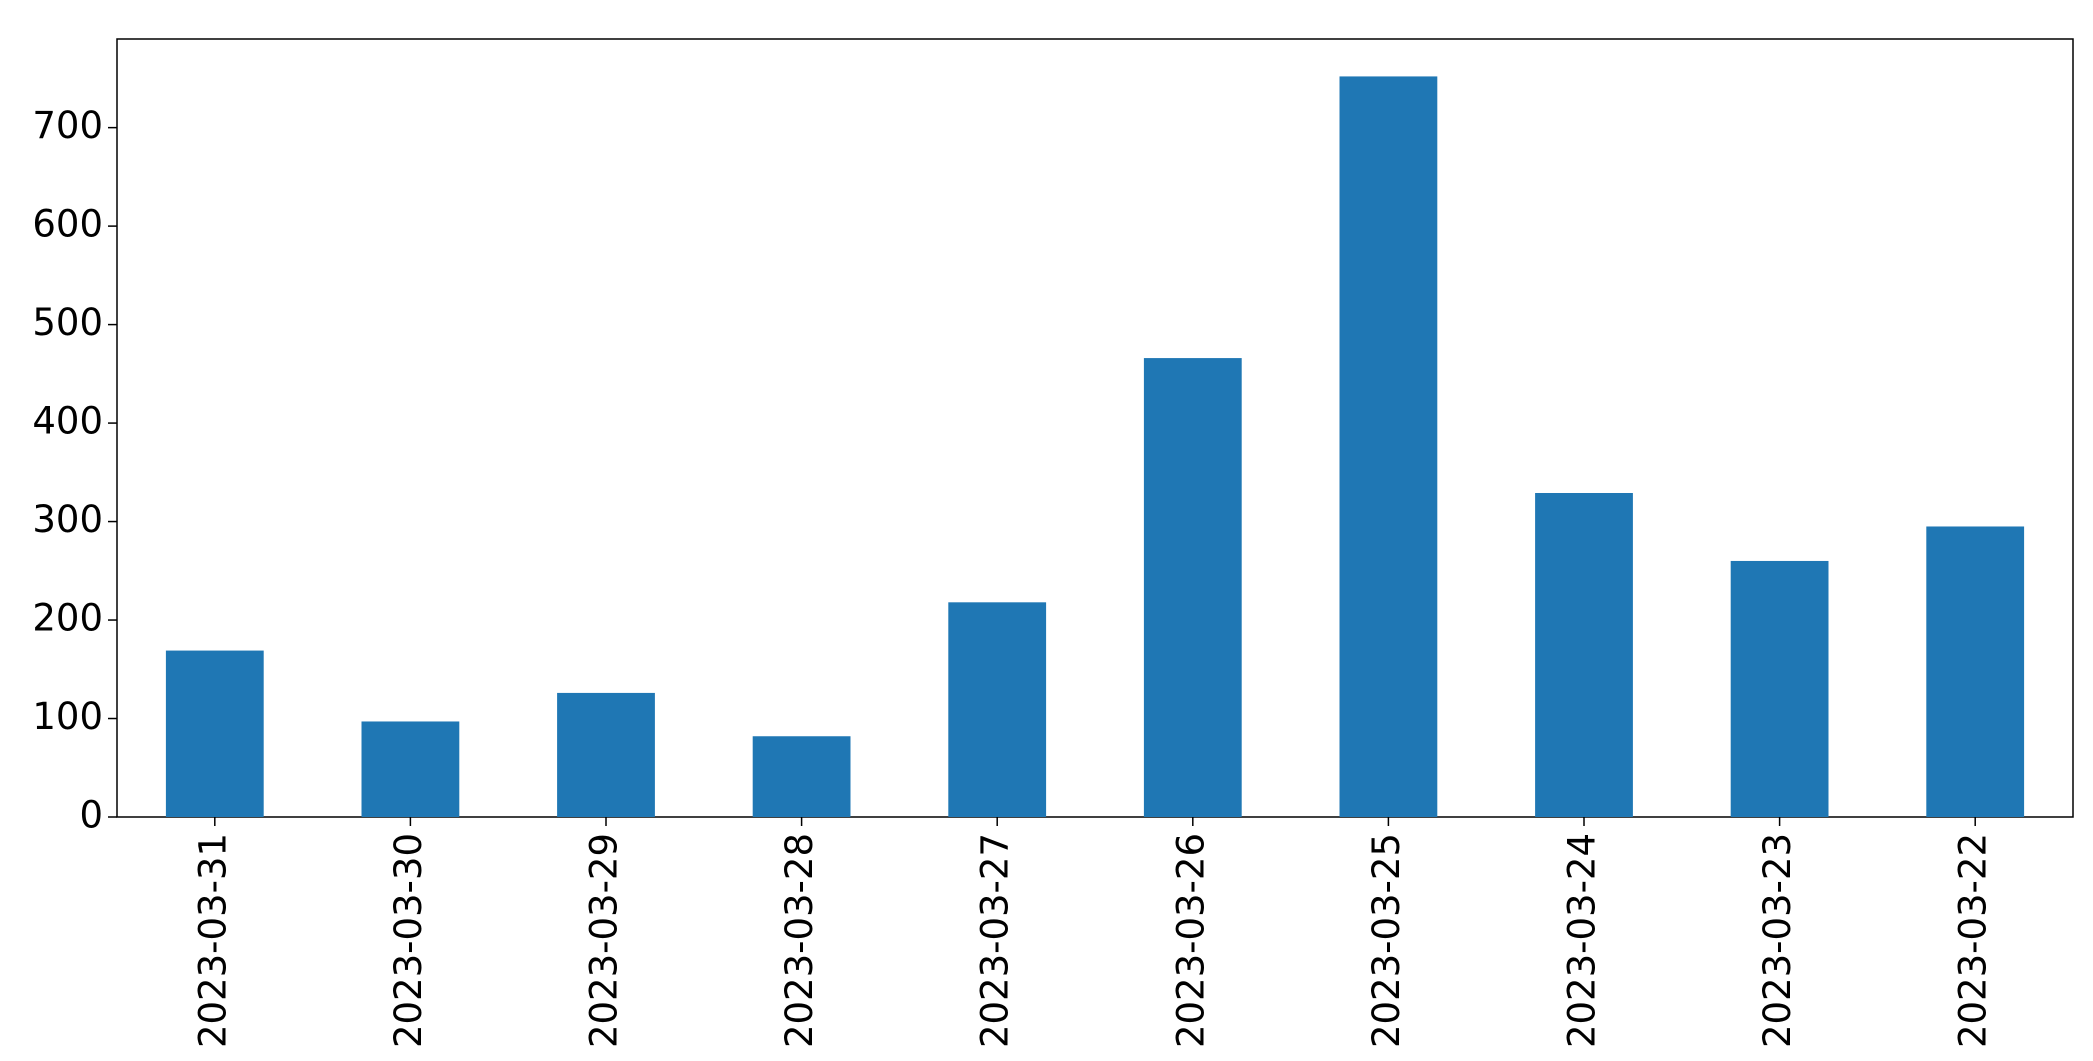 The width and height of the screenshot is (2093, 1061). I want to click on x-tick-label: 2023-03-23, so click(1777, 940).